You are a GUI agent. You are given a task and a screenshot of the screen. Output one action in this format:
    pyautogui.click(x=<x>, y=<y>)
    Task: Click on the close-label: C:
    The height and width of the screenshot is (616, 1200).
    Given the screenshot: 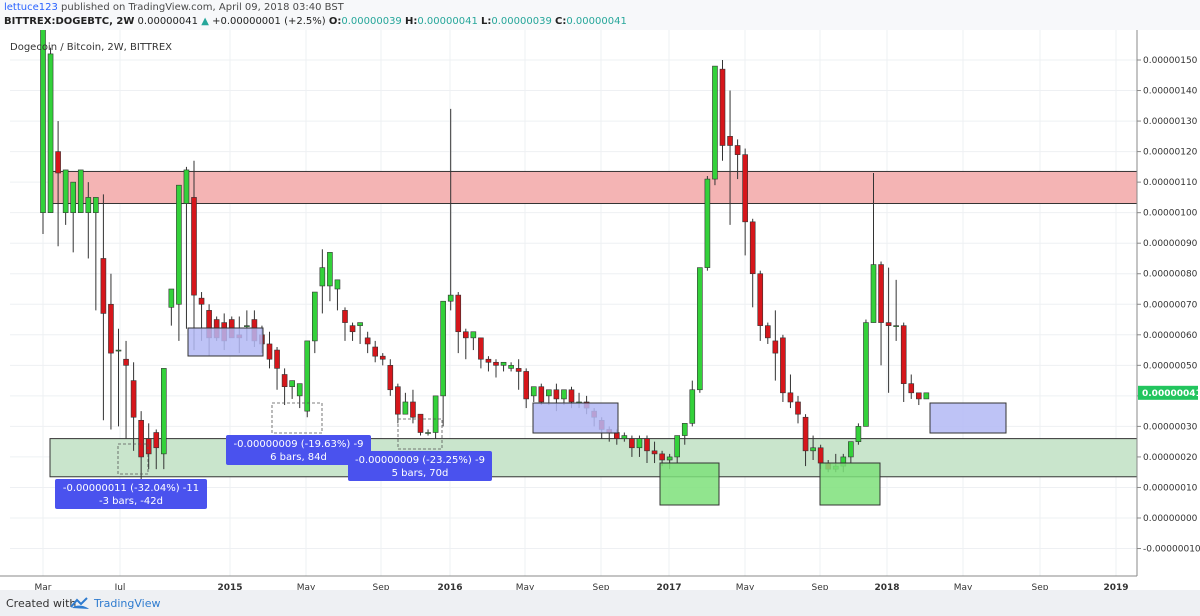 What is the action you would take?
    pyautogui.click(x=561, y=21)
    